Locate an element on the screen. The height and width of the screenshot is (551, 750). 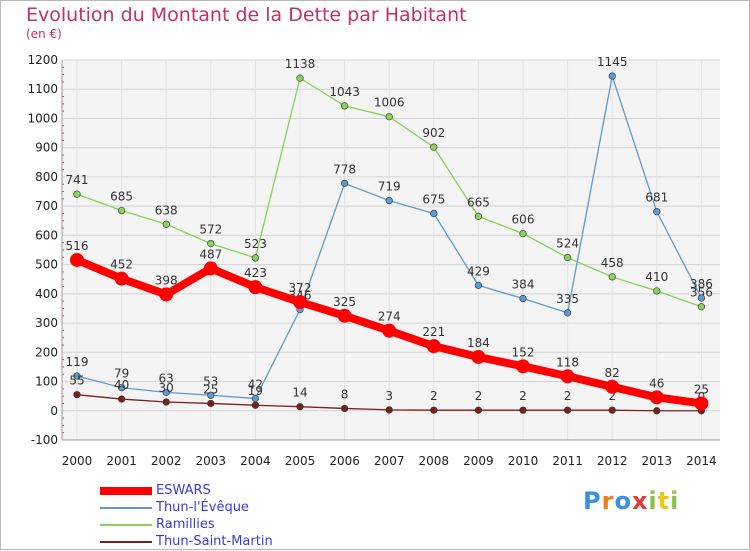
y-tick-label: 600 is located at coordinates (46, 235).